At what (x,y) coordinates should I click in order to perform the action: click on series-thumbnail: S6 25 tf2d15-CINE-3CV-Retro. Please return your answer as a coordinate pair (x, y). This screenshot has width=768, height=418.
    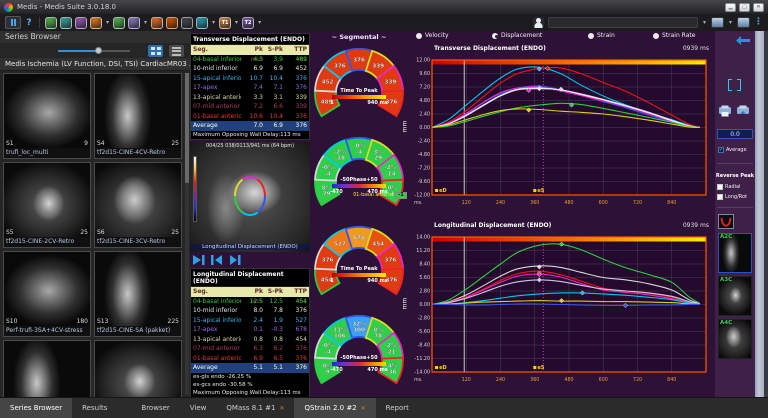
    Looking at the image, I should click on (138, 205).